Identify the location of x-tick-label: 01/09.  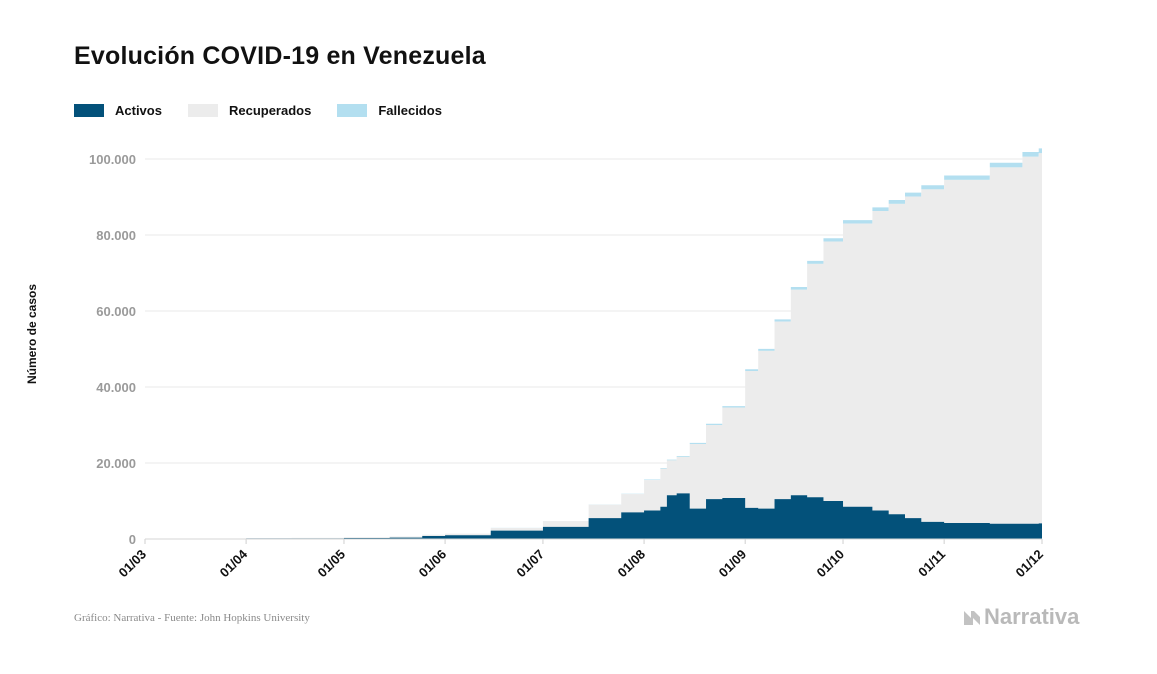
(733, 564).